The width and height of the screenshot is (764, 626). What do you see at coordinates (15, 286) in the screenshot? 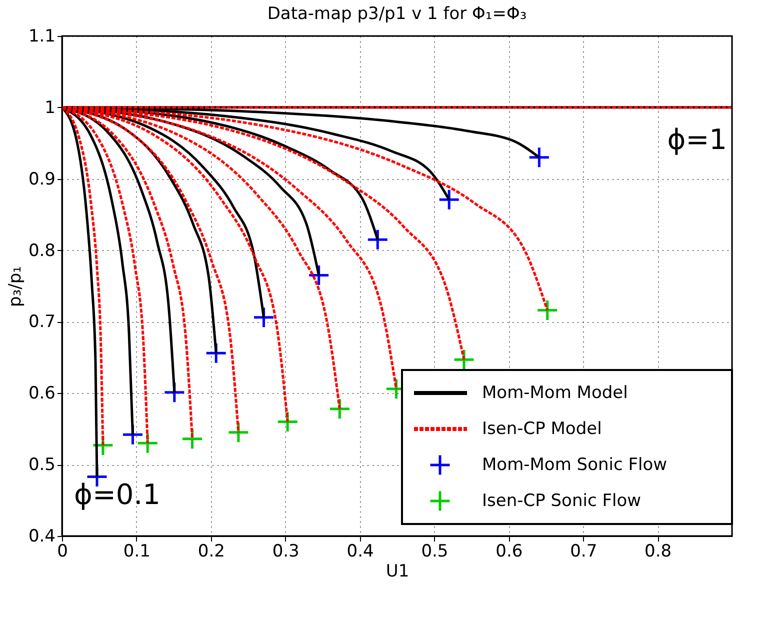
I see `y-axis-title: p₃/p₁` at bounding box center [15, 286].